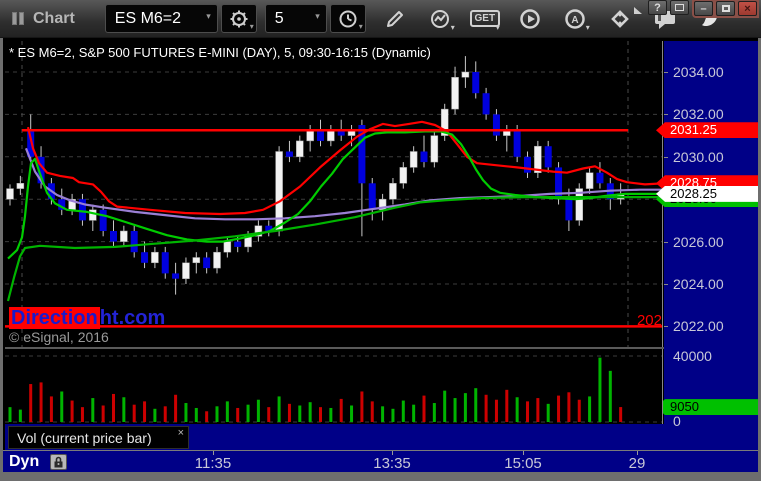  Describe the element at coordinates (334, 348) in the screenshot. I see `pane-divider` at that location.